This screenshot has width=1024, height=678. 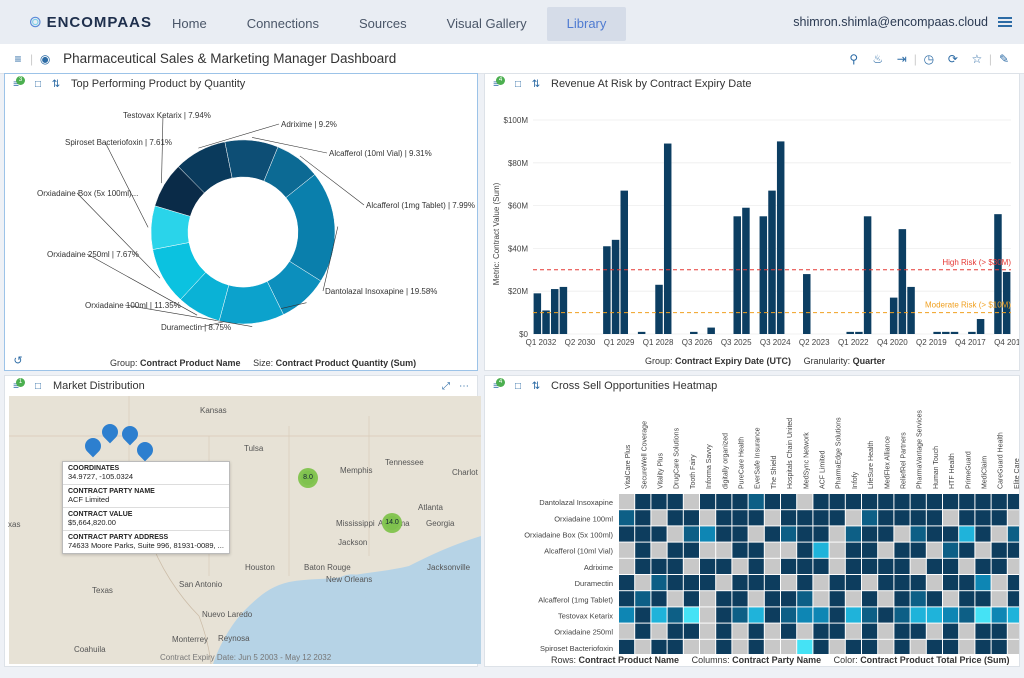 I want to click on x-tick-label: Q4 2017, so click(x=970, y=342).